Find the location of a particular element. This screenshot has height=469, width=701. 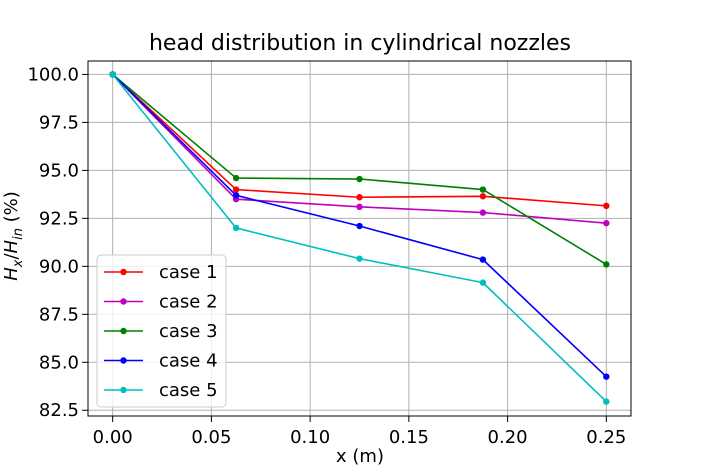

chart-title: head distribution in cylindrical nozzles is located at coordinates (360, 43).